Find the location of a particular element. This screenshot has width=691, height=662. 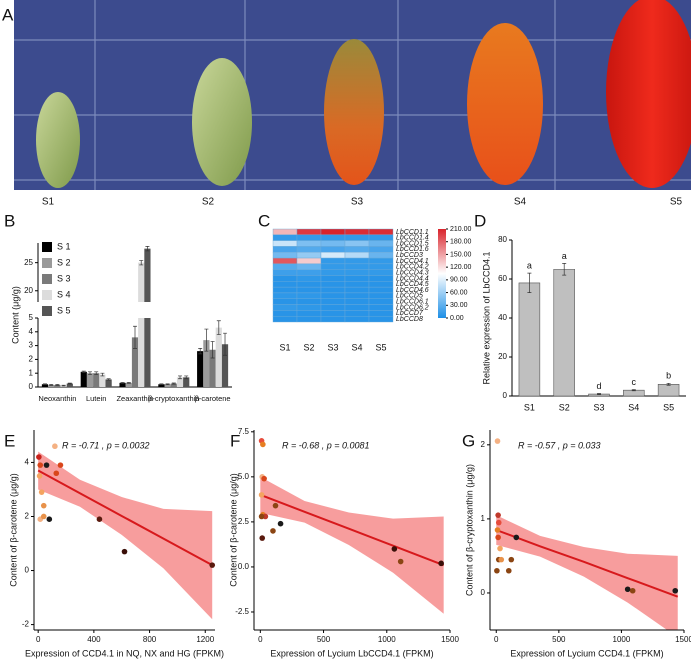

y-axis-label: Content of β-carotene (μg/g) is located at coordinates (13, 529).